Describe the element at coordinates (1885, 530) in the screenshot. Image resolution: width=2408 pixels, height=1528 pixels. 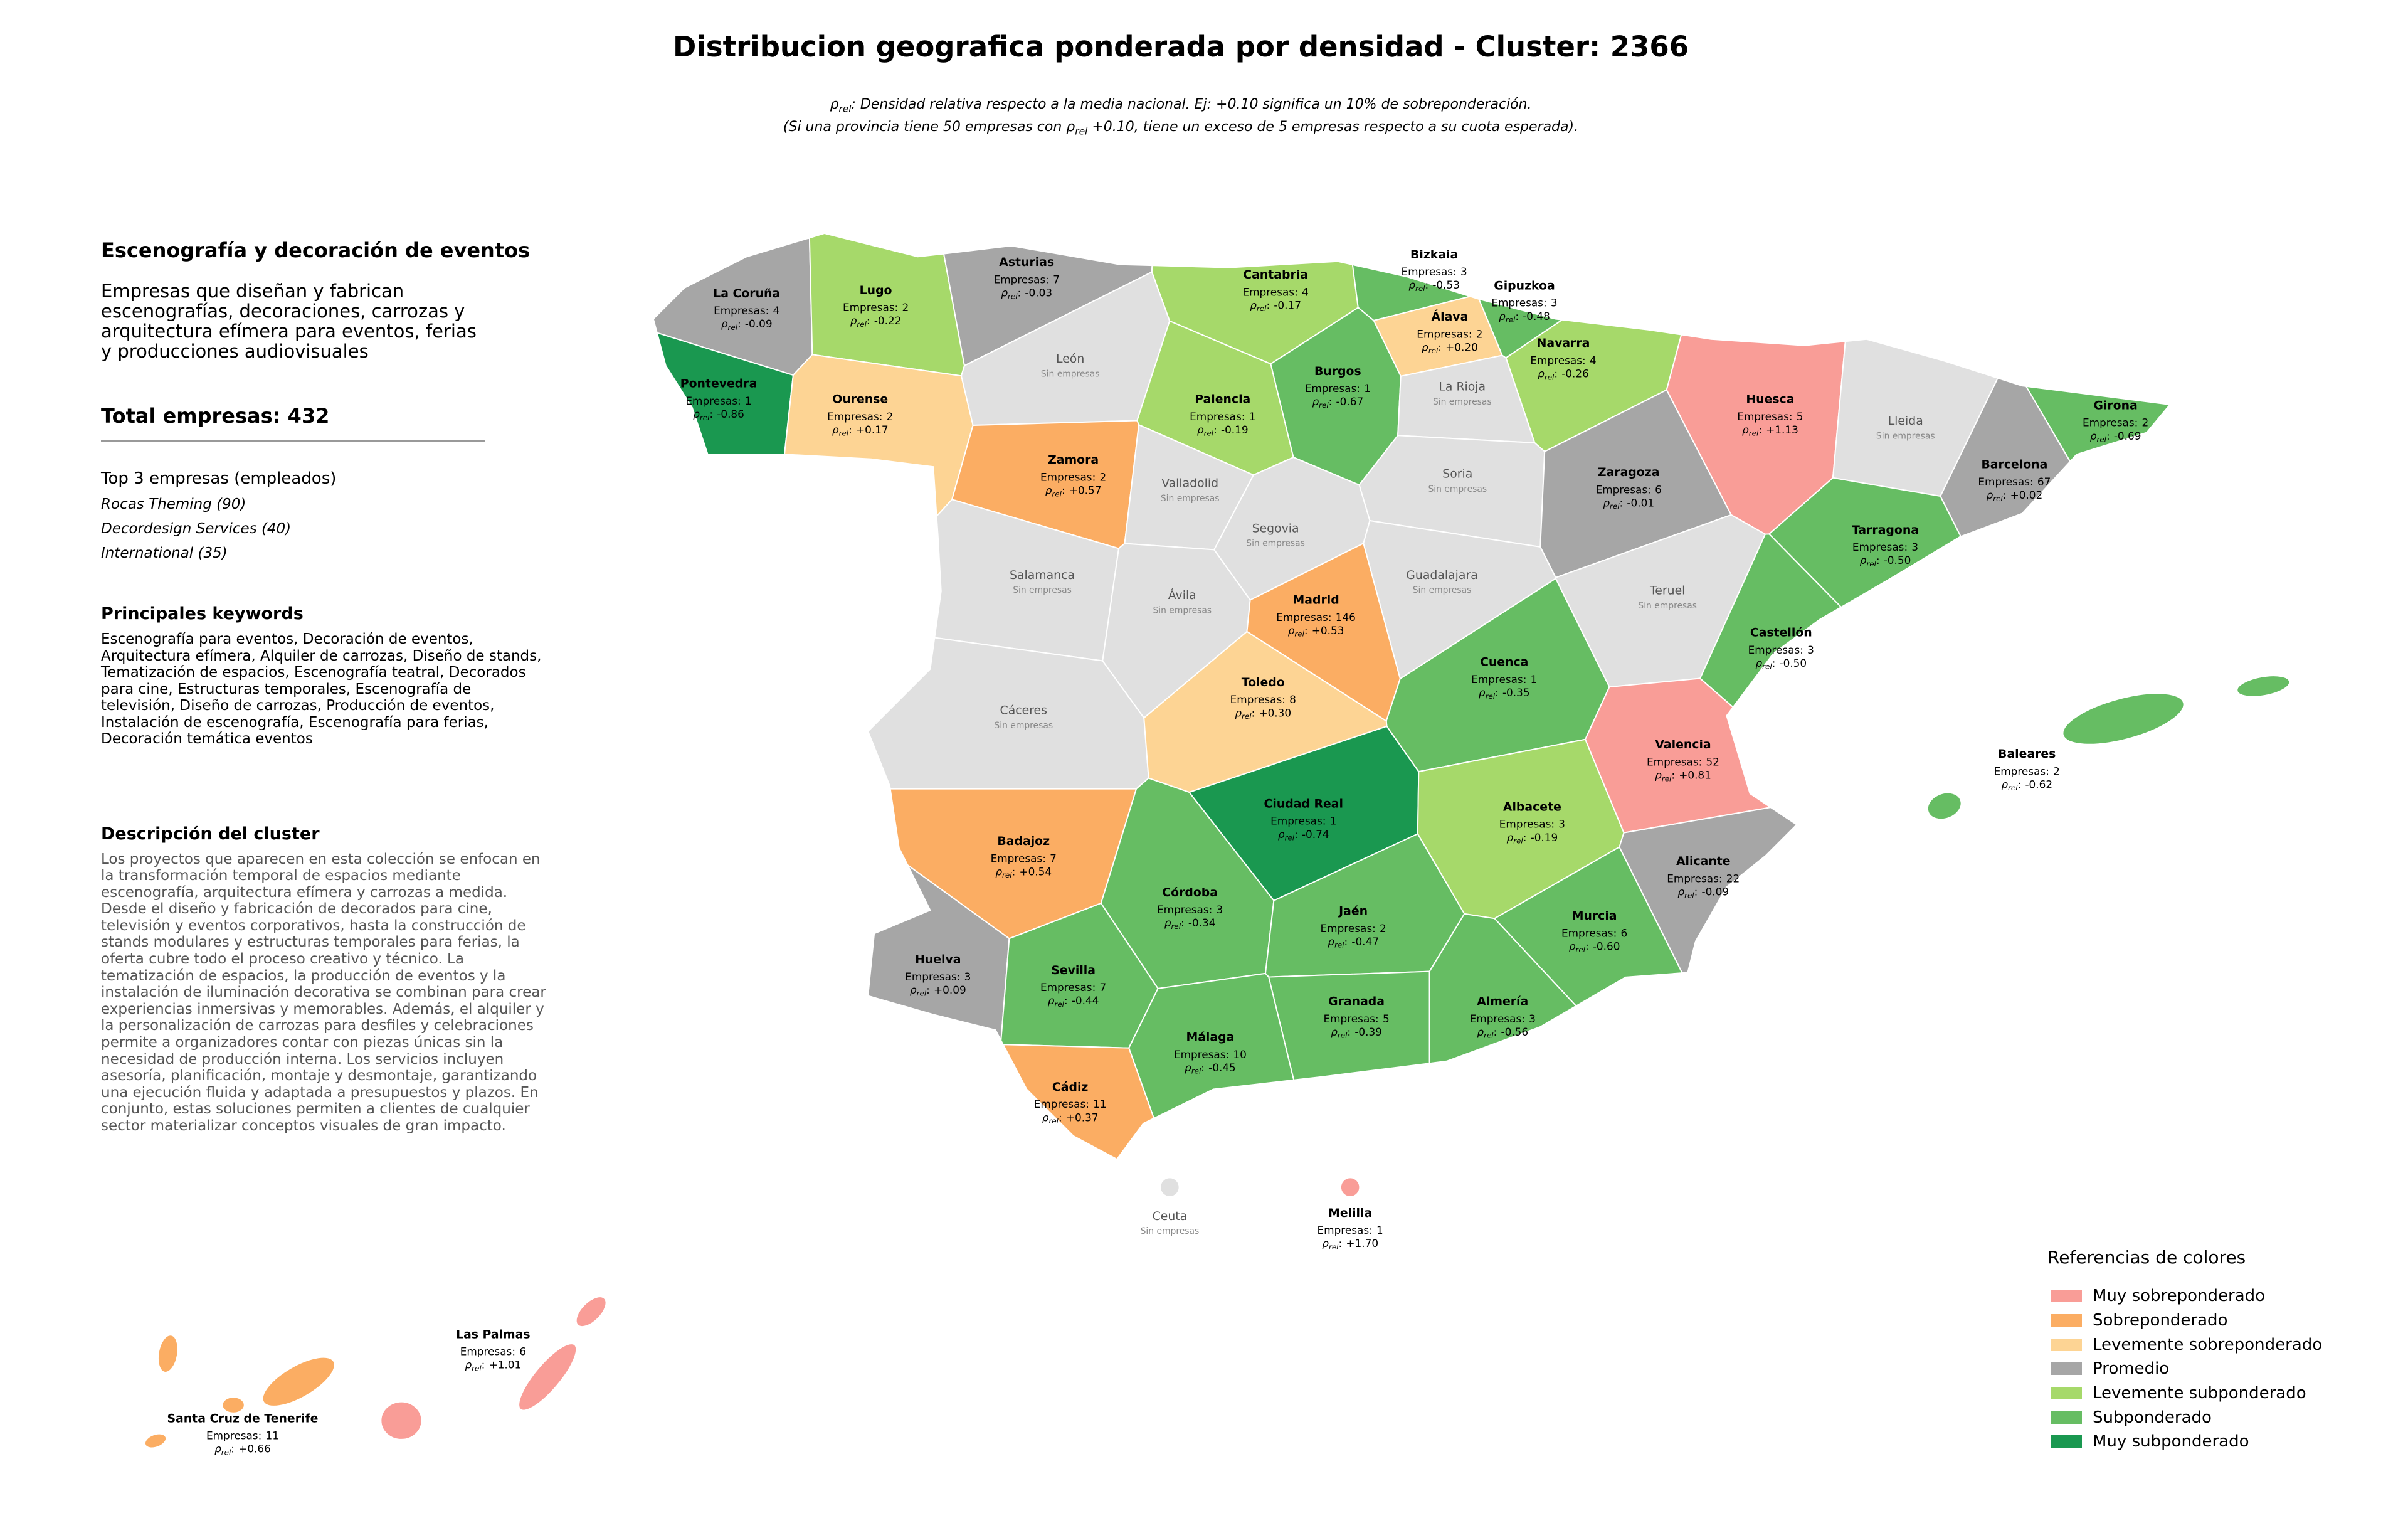
I see `province-name: Tarragona` at that location.